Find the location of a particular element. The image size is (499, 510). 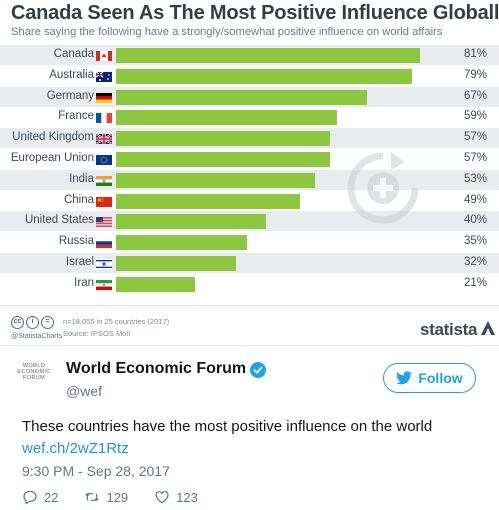

category-label: European Union is located at coordinates (52, 158).